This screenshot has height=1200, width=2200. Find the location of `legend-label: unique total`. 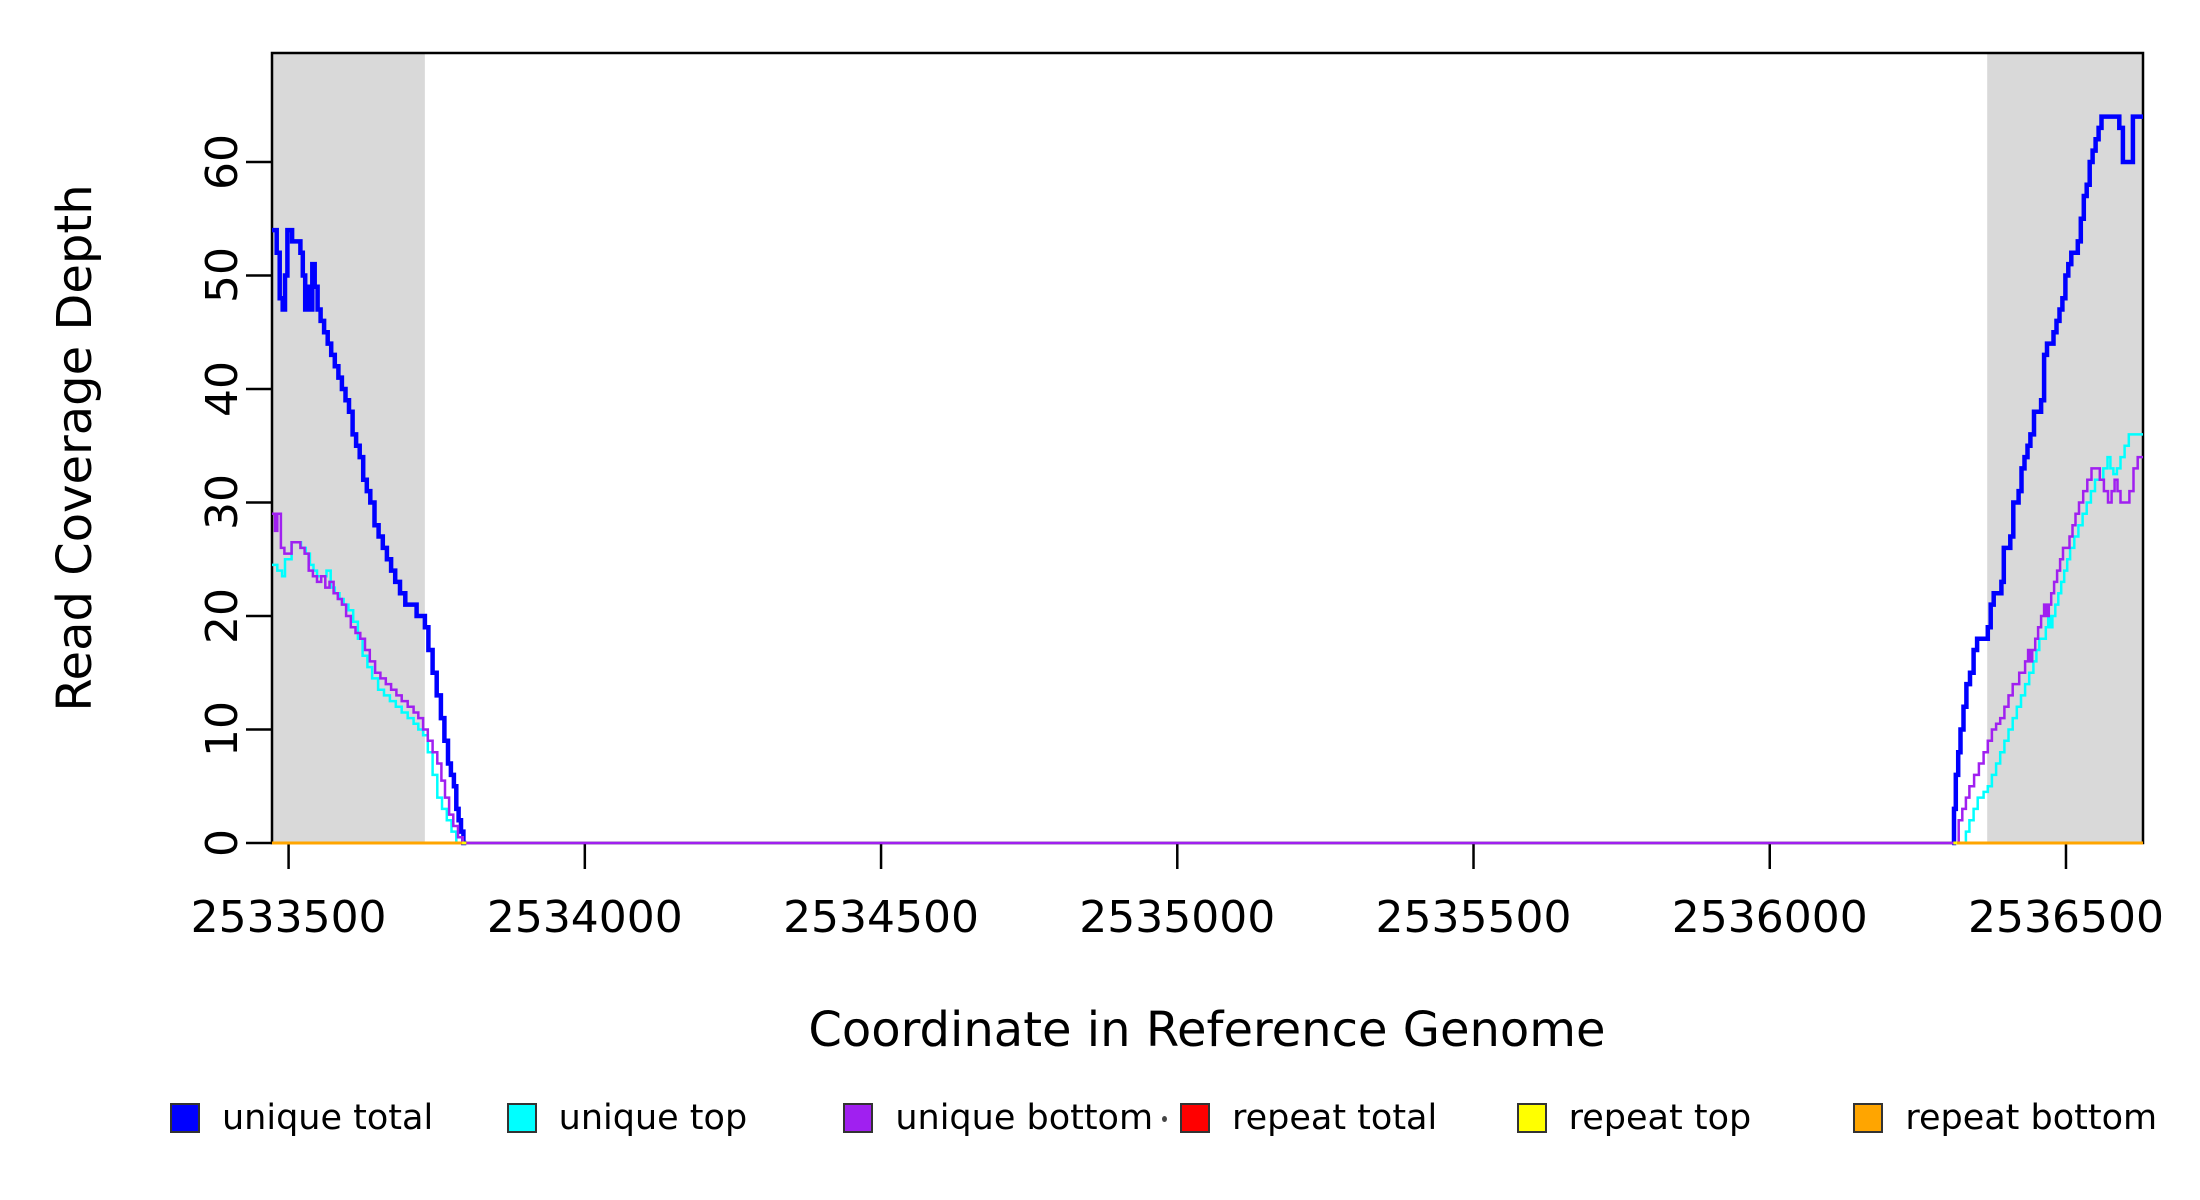

legend-label: unique total is located at coordinates (328, 1117).